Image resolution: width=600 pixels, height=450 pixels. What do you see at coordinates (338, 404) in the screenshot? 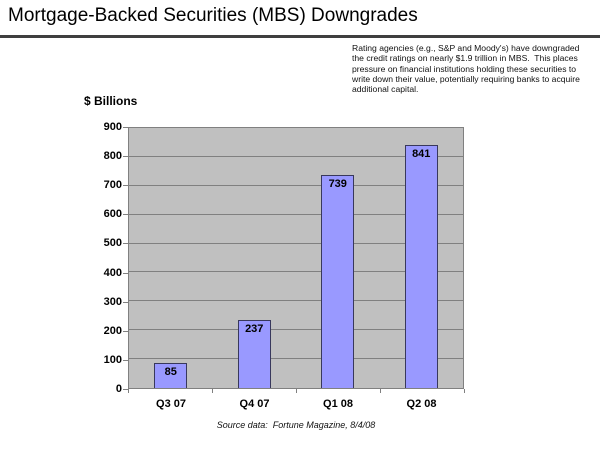
I see `x-axis-tick-label: Q1 08` at bounding box center [338, 404].